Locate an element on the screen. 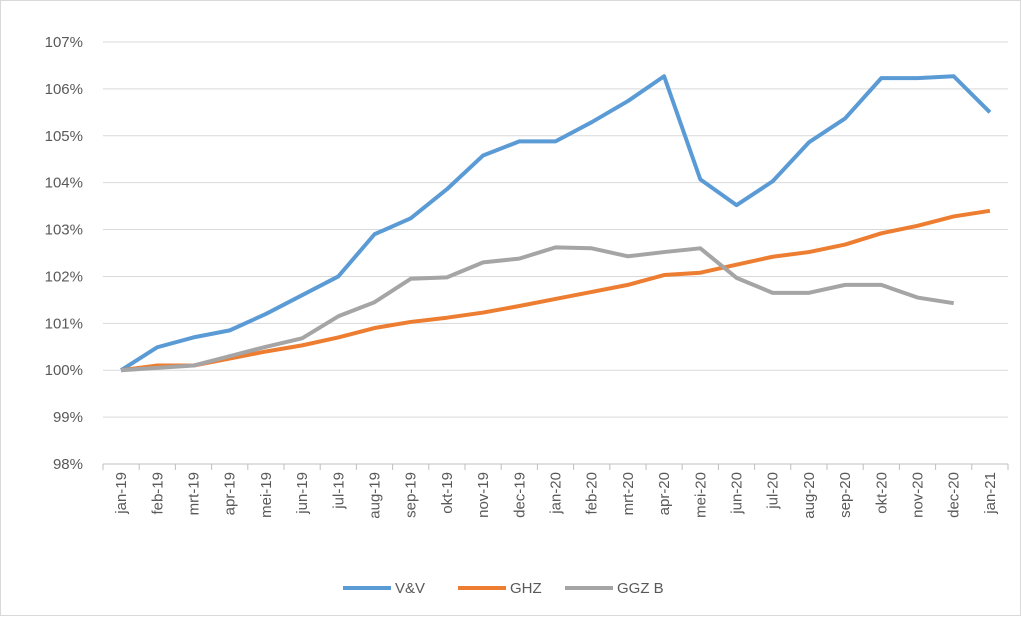 The image size is (1021, 621). x-tick-label: aug-20 is located at coordinates (809, 495).